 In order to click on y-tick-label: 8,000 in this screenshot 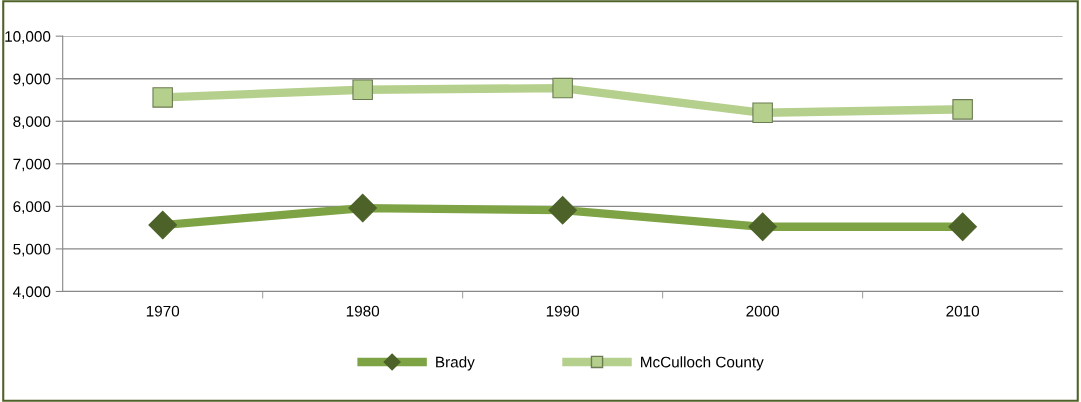, I will do `click(32, 122)`.